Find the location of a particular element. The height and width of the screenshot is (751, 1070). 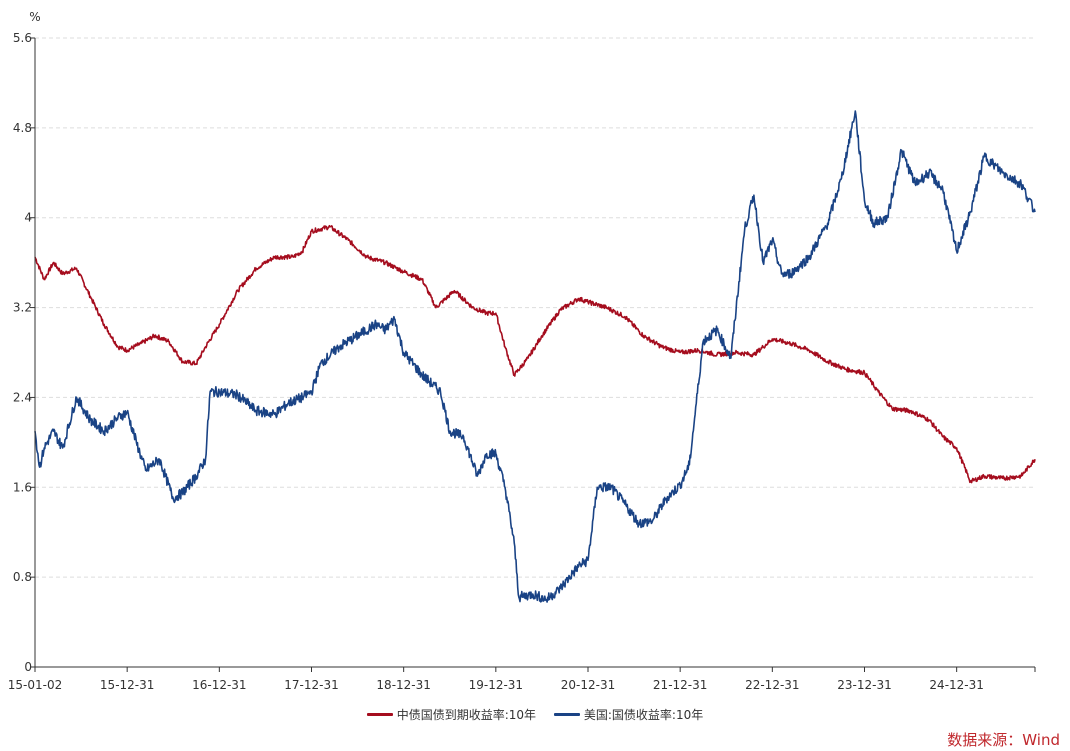

y-tick-label: 2.4 is located at coordinates (22, 397).